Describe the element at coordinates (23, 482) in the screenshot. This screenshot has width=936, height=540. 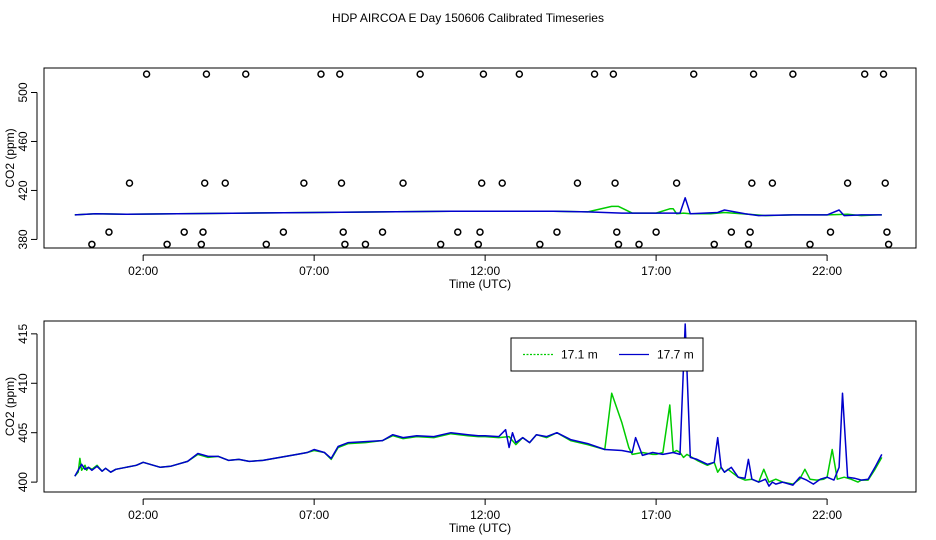
I see `y-tick-label: 400` at that location.